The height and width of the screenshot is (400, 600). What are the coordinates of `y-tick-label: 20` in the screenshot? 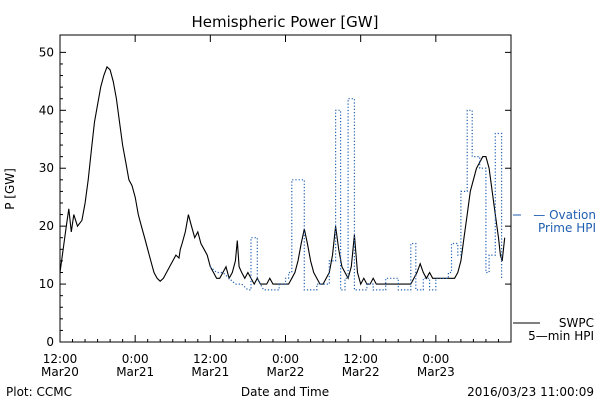 It's located at (46, 226).